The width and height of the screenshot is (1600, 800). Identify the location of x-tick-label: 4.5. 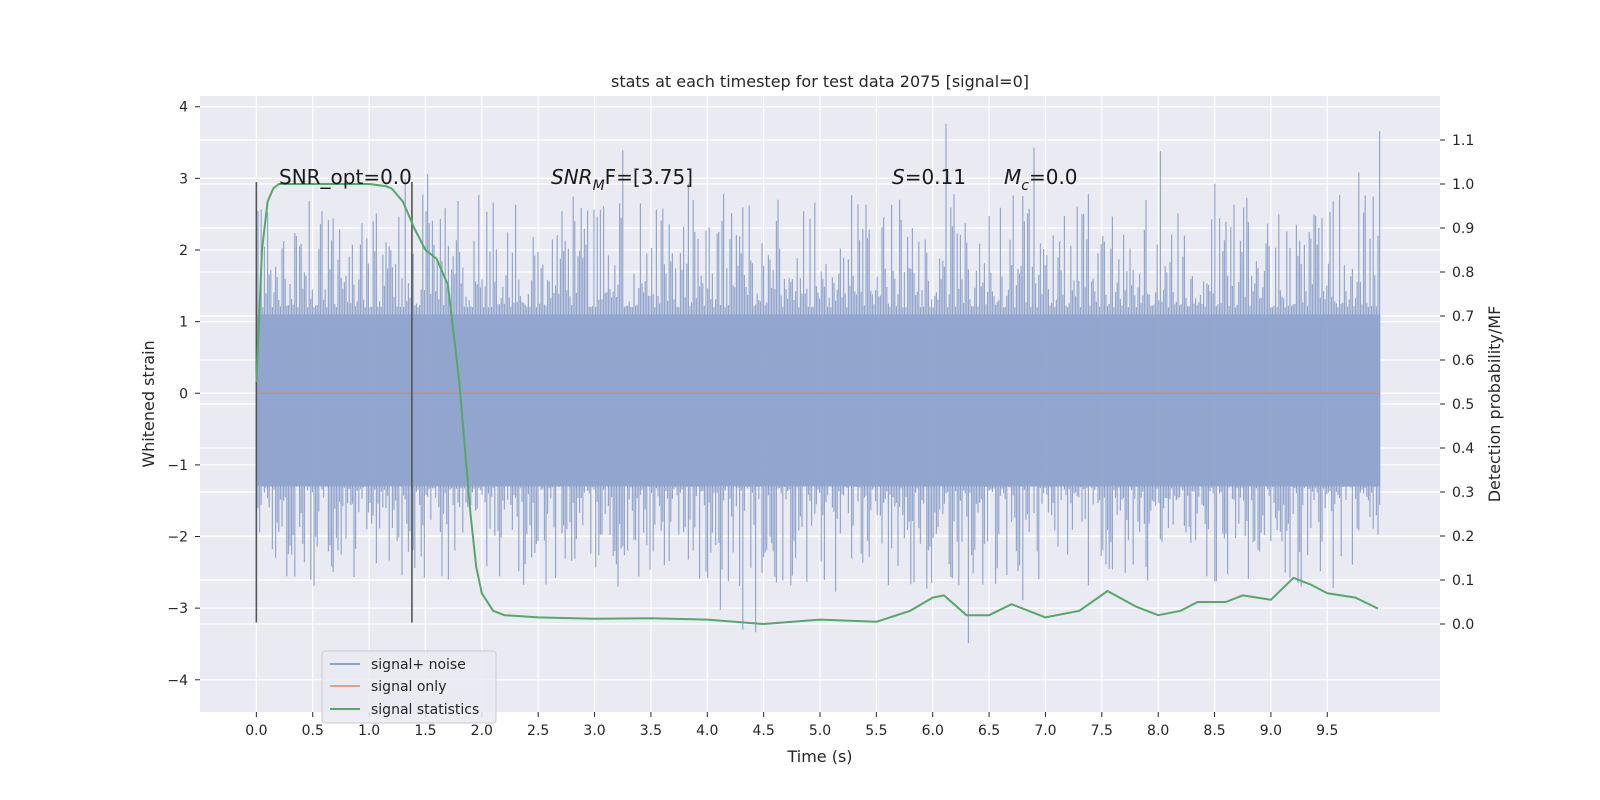
(764, 731).